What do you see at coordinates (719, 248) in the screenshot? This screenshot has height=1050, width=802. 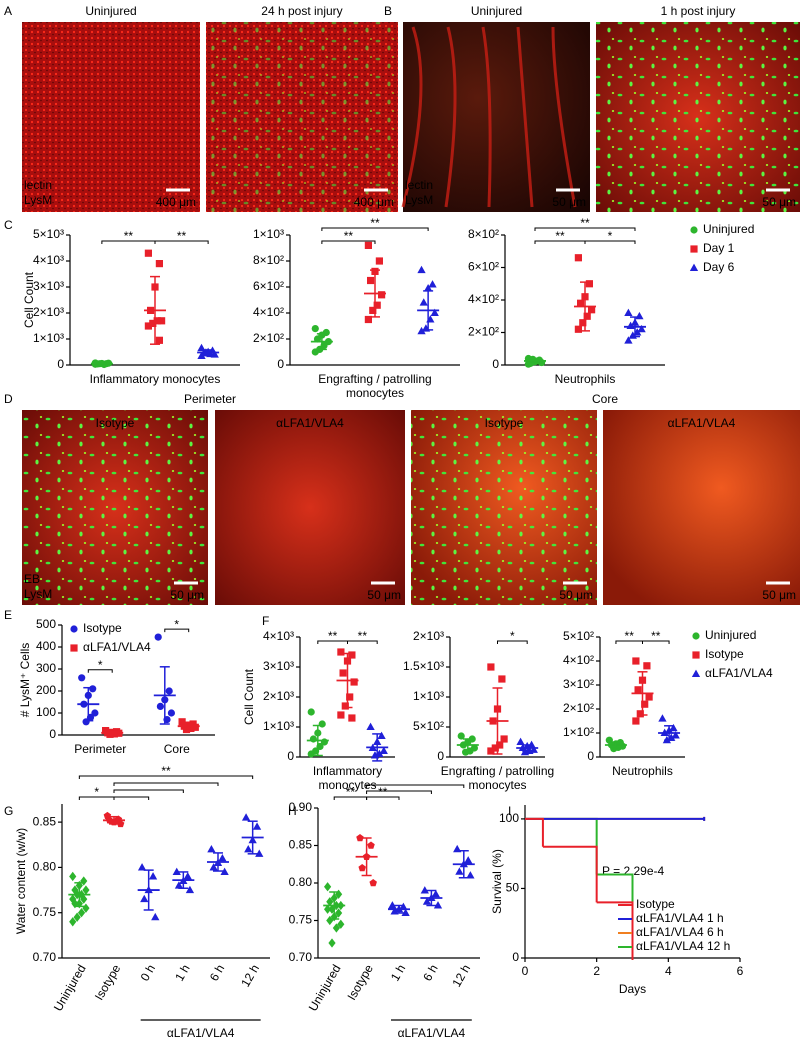 I see `legend-label: Day 1` at bounding box center [719, 248].